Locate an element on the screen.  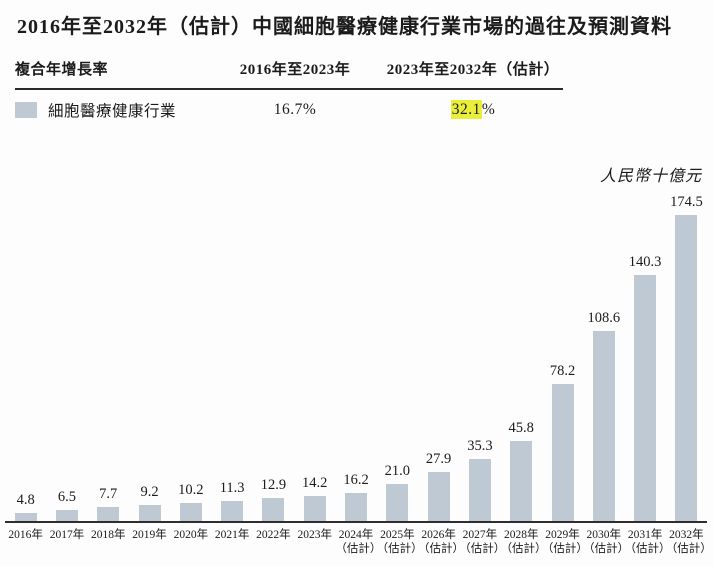
bar-column: 12.9 is located at coordinates (273, 499).